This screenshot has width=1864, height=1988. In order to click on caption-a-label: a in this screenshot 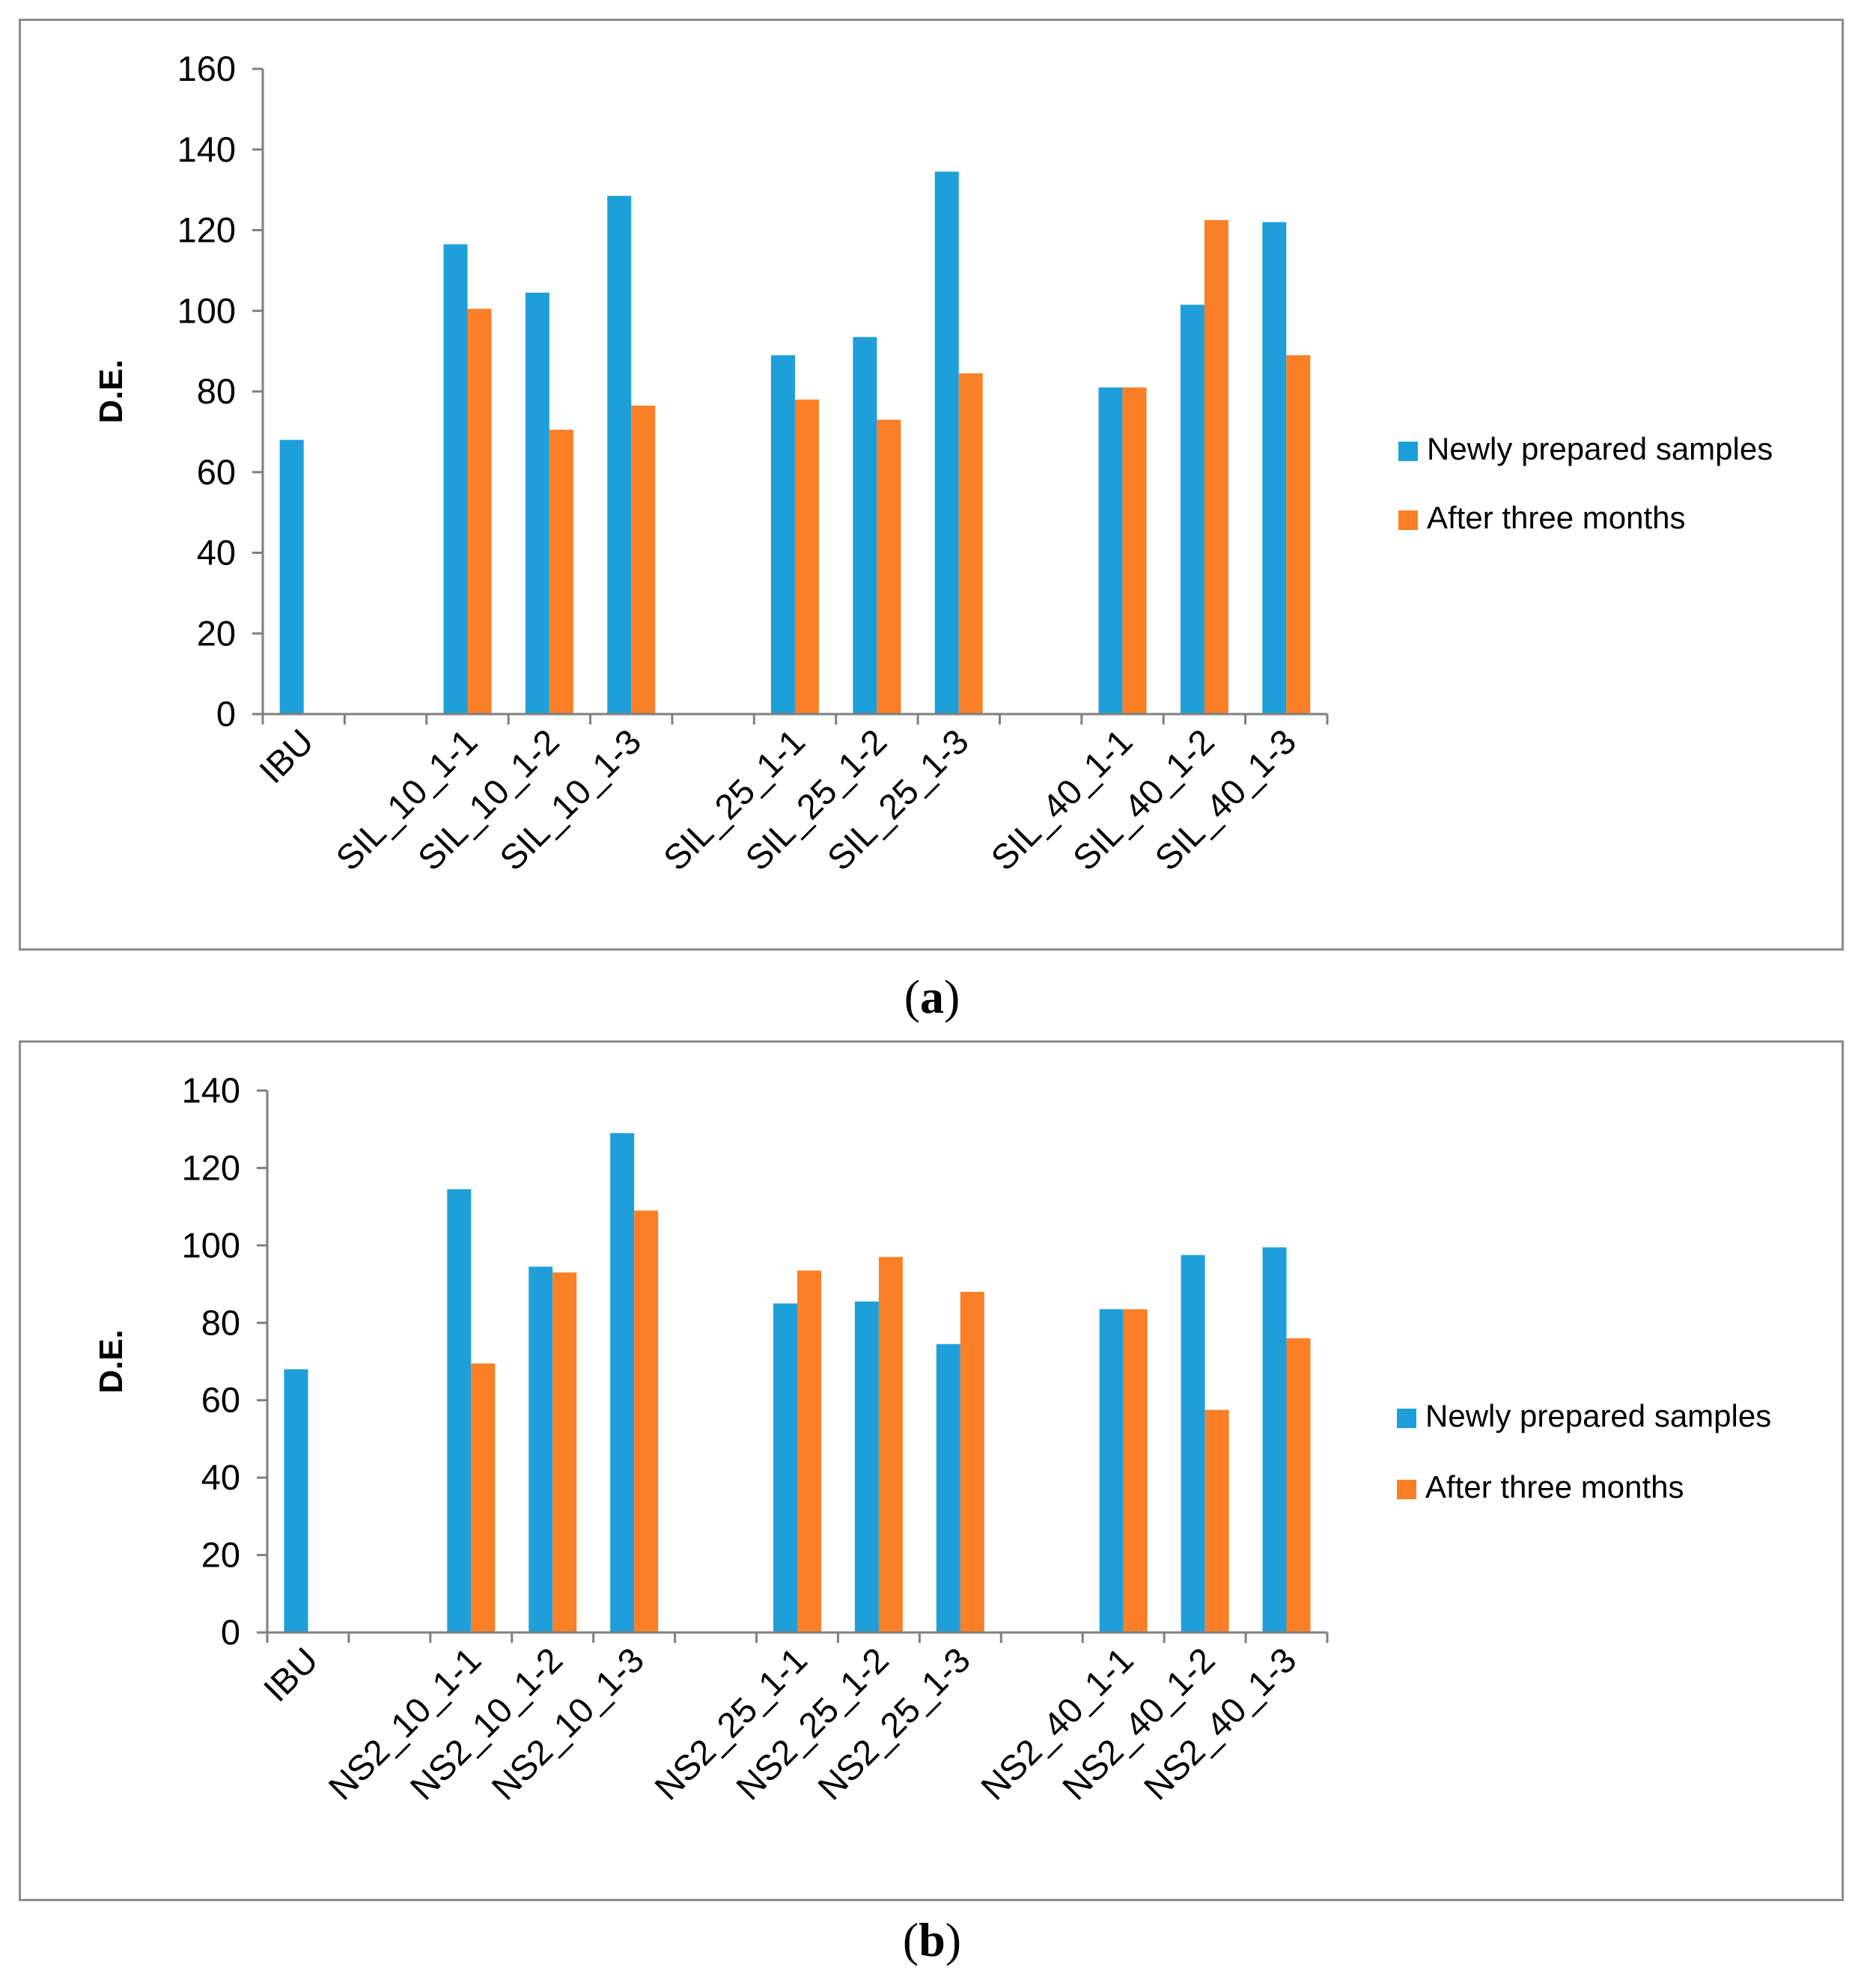, I will do `click(932, 997)`.